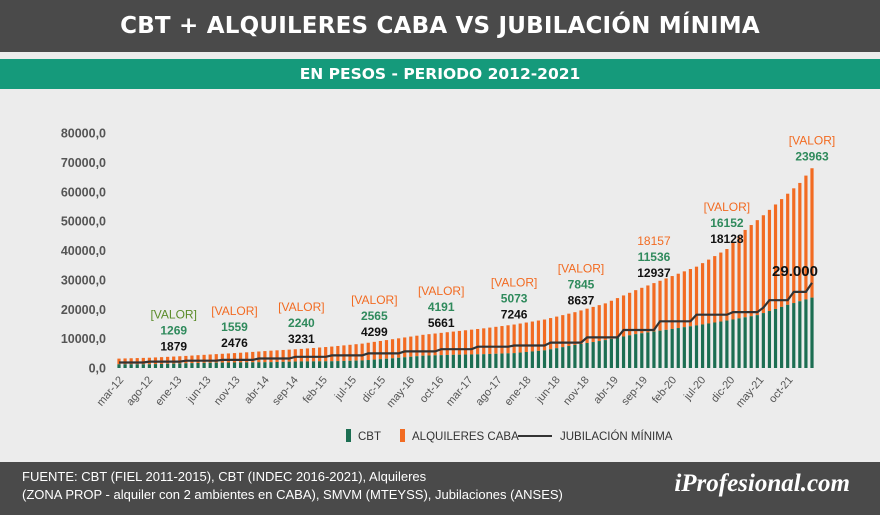  What do you see at coordinates (83, 280) in the screenshot?
I see `y-tick-label: 30000,0` at bounding box center [83, 280].